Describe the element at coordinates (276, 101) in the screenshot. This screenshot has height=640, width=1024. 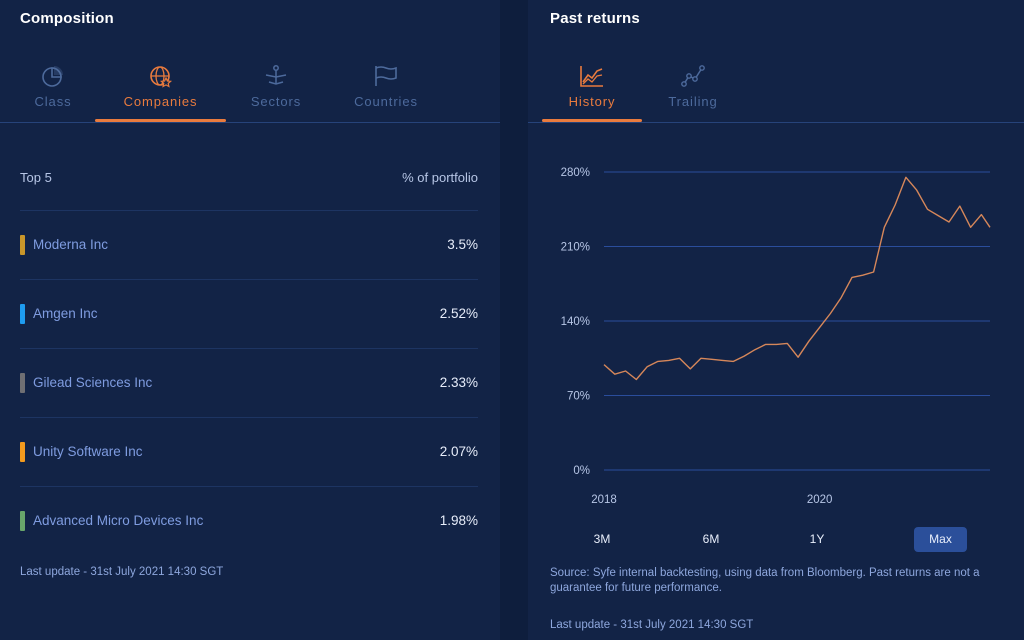
I see `tab-sectors-label: Sectors` at that location.